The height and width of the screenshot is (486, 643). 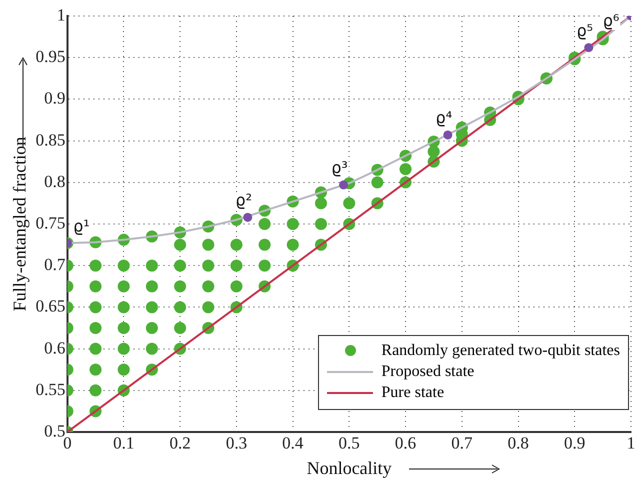 I want to click on legend-label: Pure state, so click(x=412, y=393).